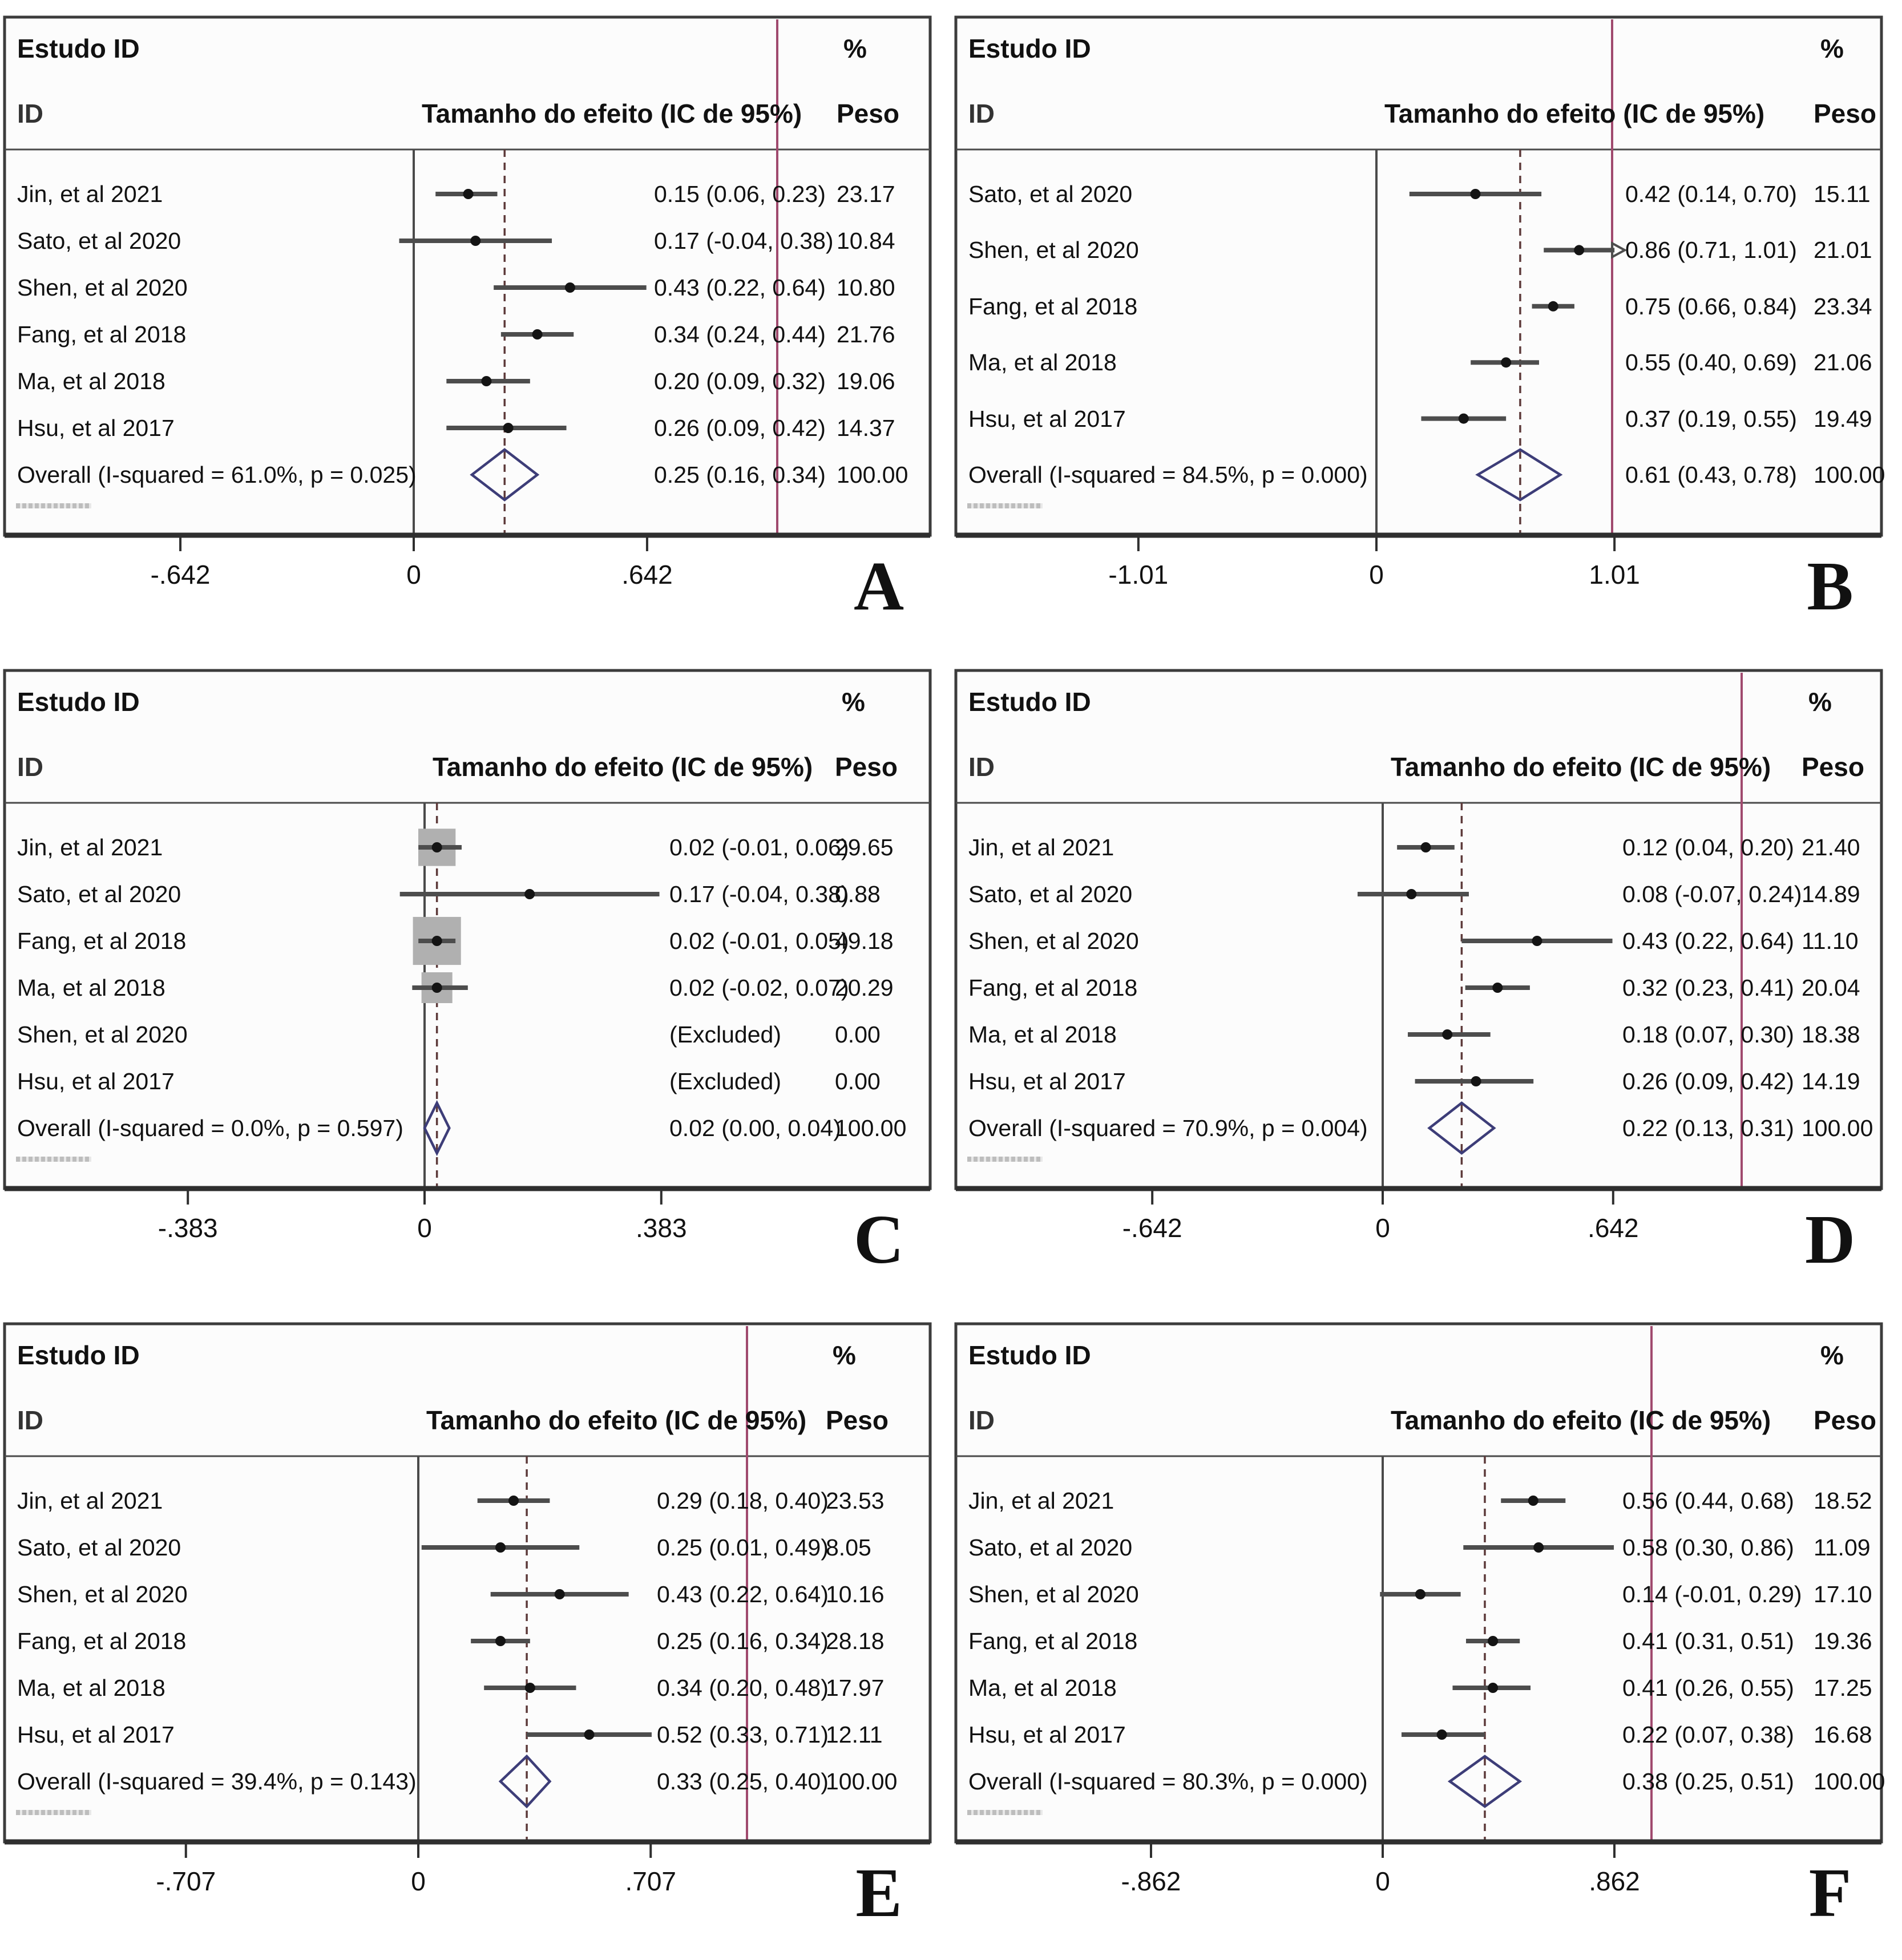 The height and width of the screenshot is (1960, 1902). I want to click on weight-value: 19.36, so click(1843, 1641).